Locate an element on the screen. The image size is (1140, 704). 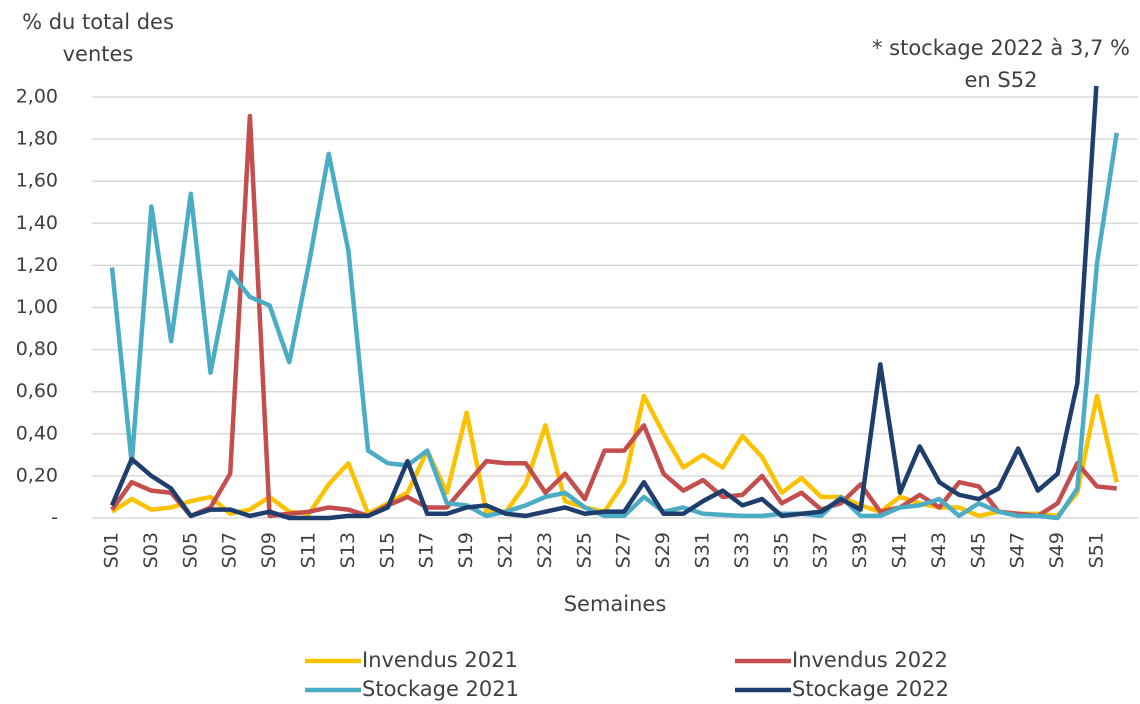
x-tick-label: S31 is located at coordinates (703, 550).